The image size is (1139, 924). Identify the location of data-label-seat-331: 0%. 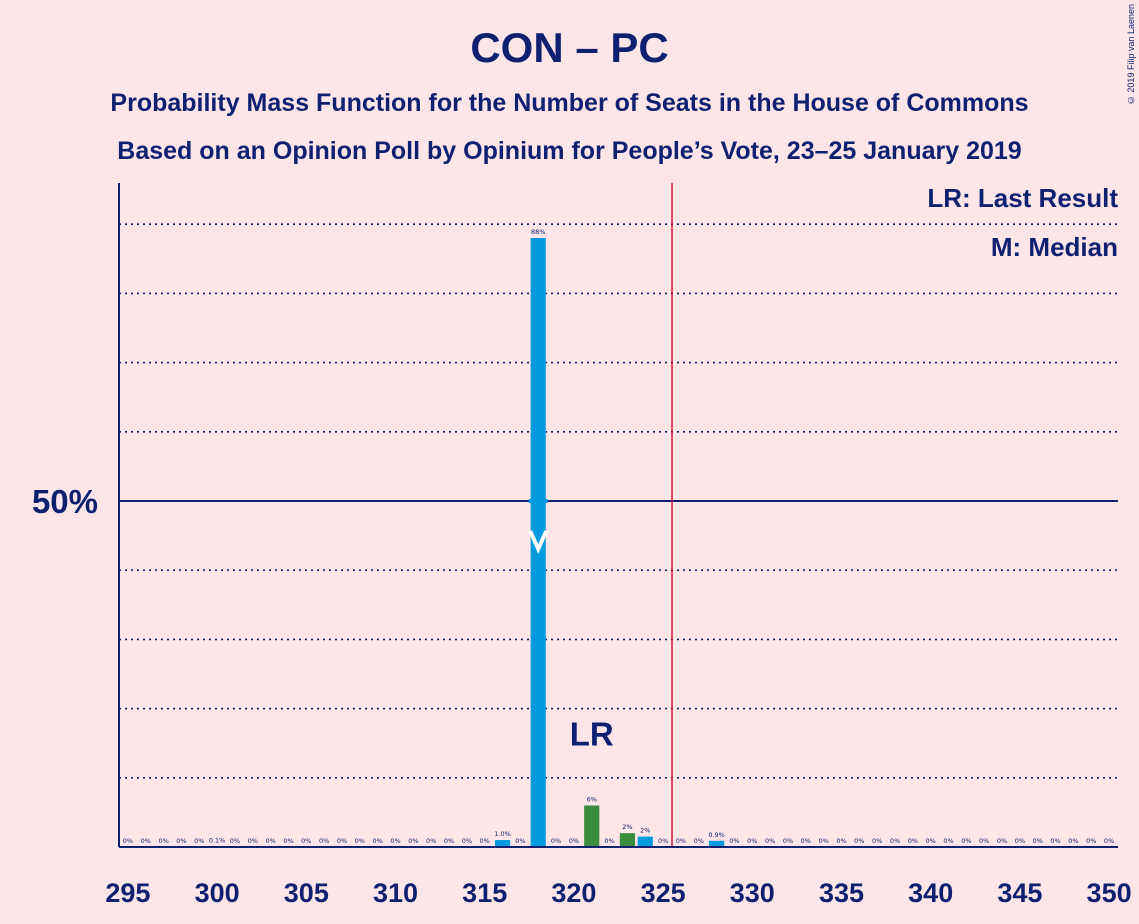
(770, 841).